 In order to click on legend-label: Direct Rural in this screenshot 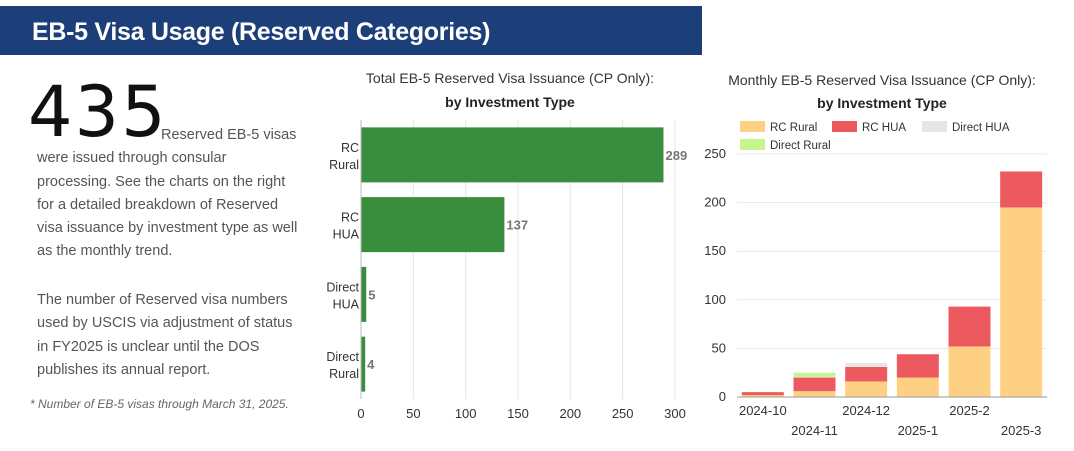, I will do `click(800, 146)`.